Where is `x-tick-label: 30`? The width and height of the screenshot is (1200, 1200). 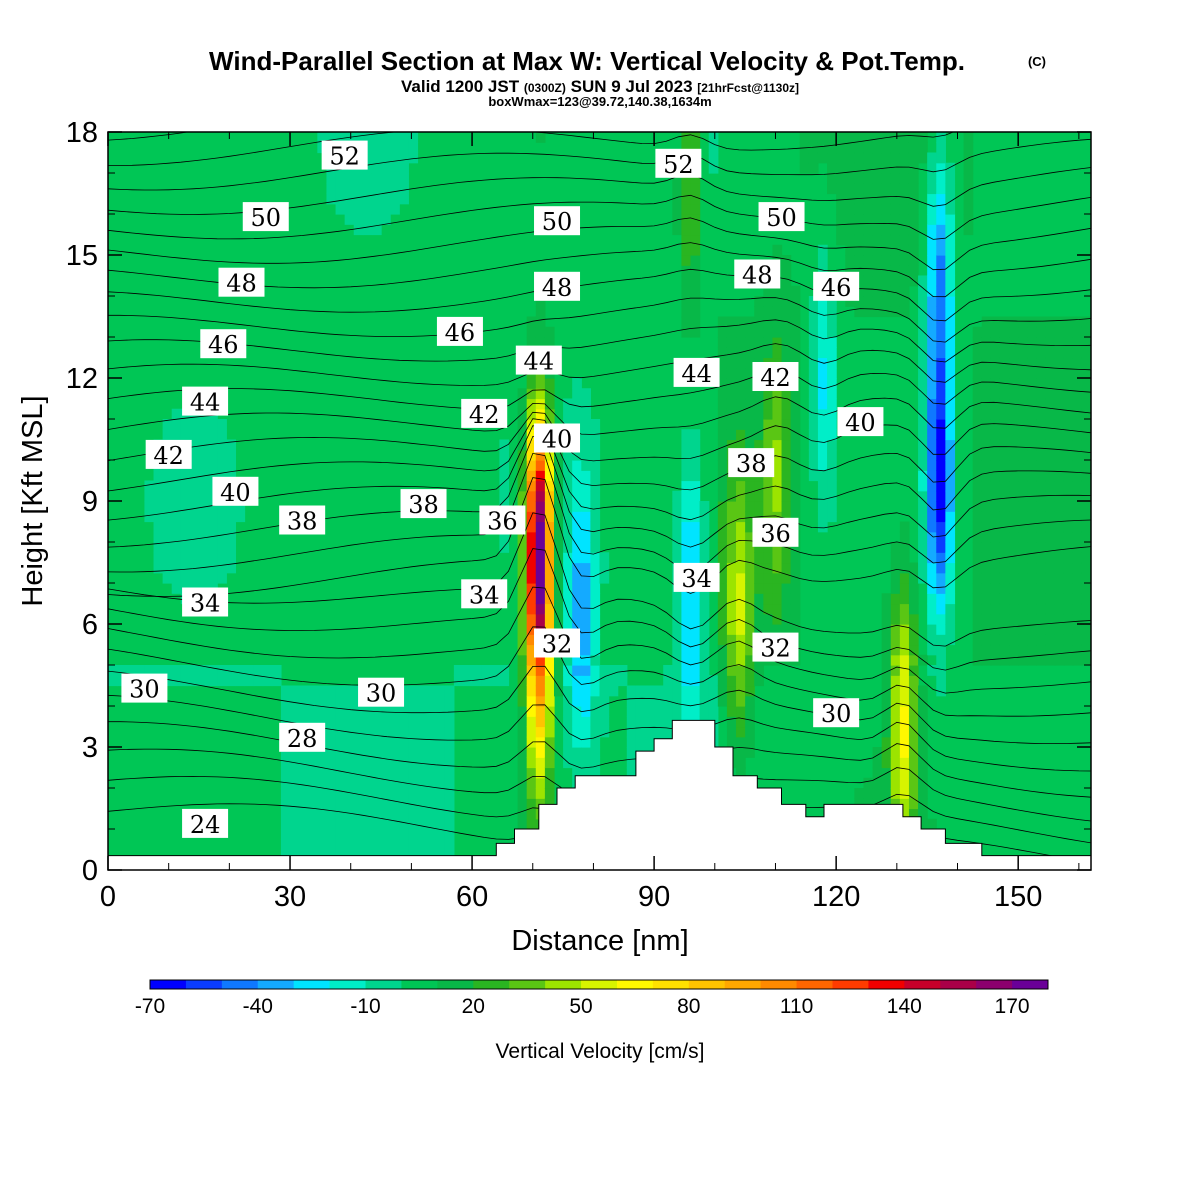
x-tick-label: 30 is located at coordinates (290, 897).